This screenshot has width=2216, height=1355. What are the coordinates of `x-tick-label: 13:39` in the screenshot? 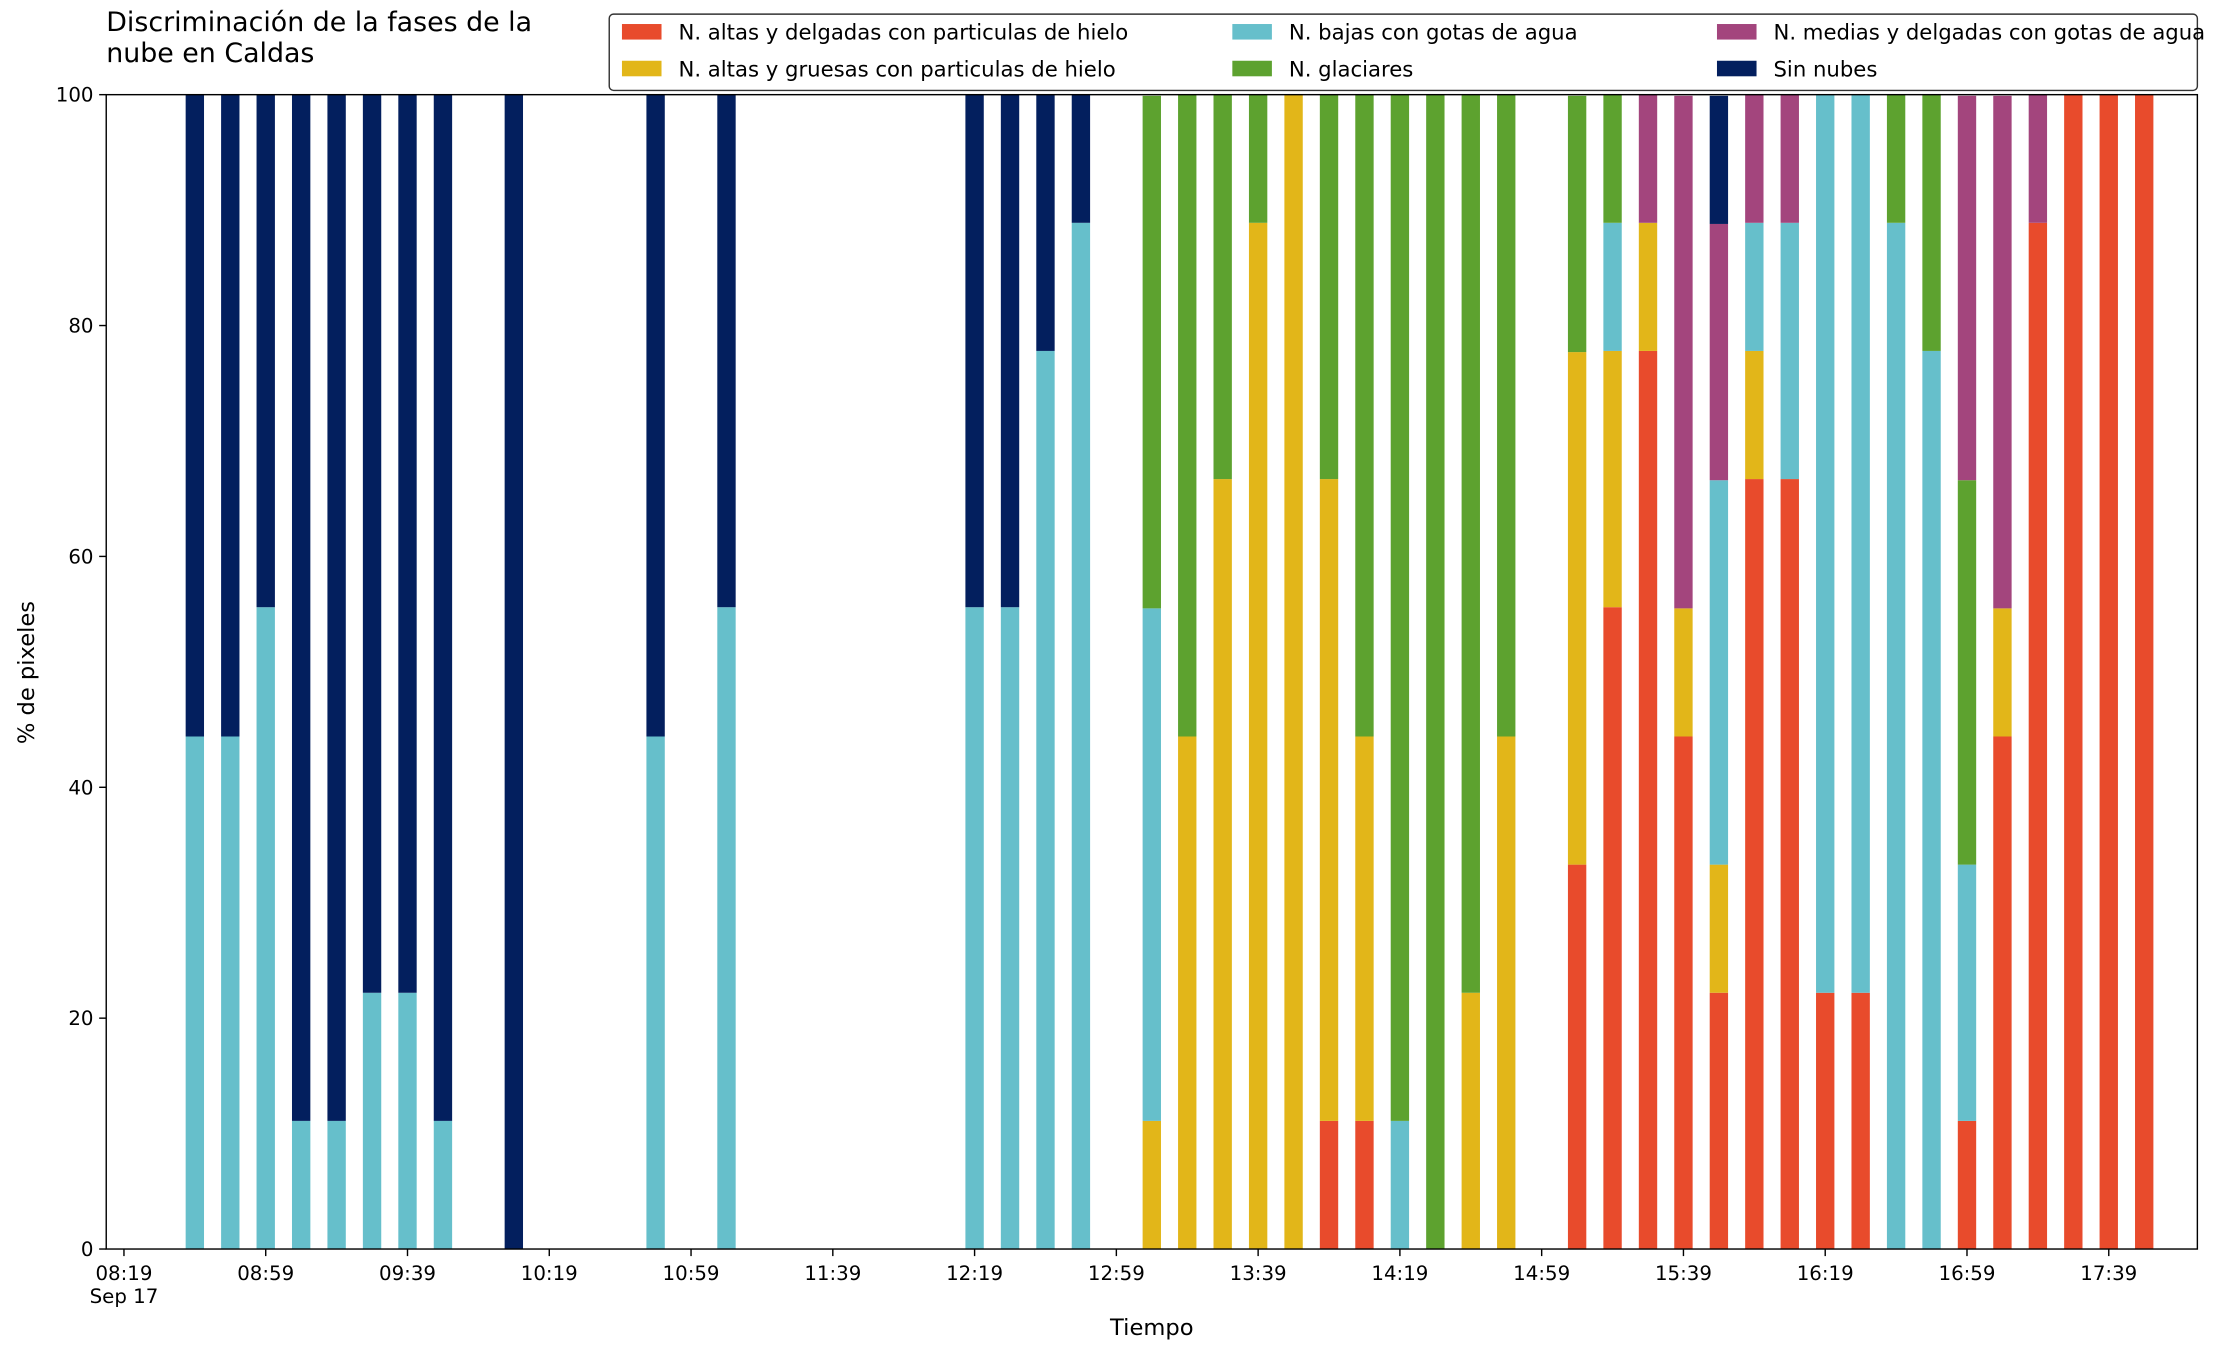 It's located at (1258, 1273).